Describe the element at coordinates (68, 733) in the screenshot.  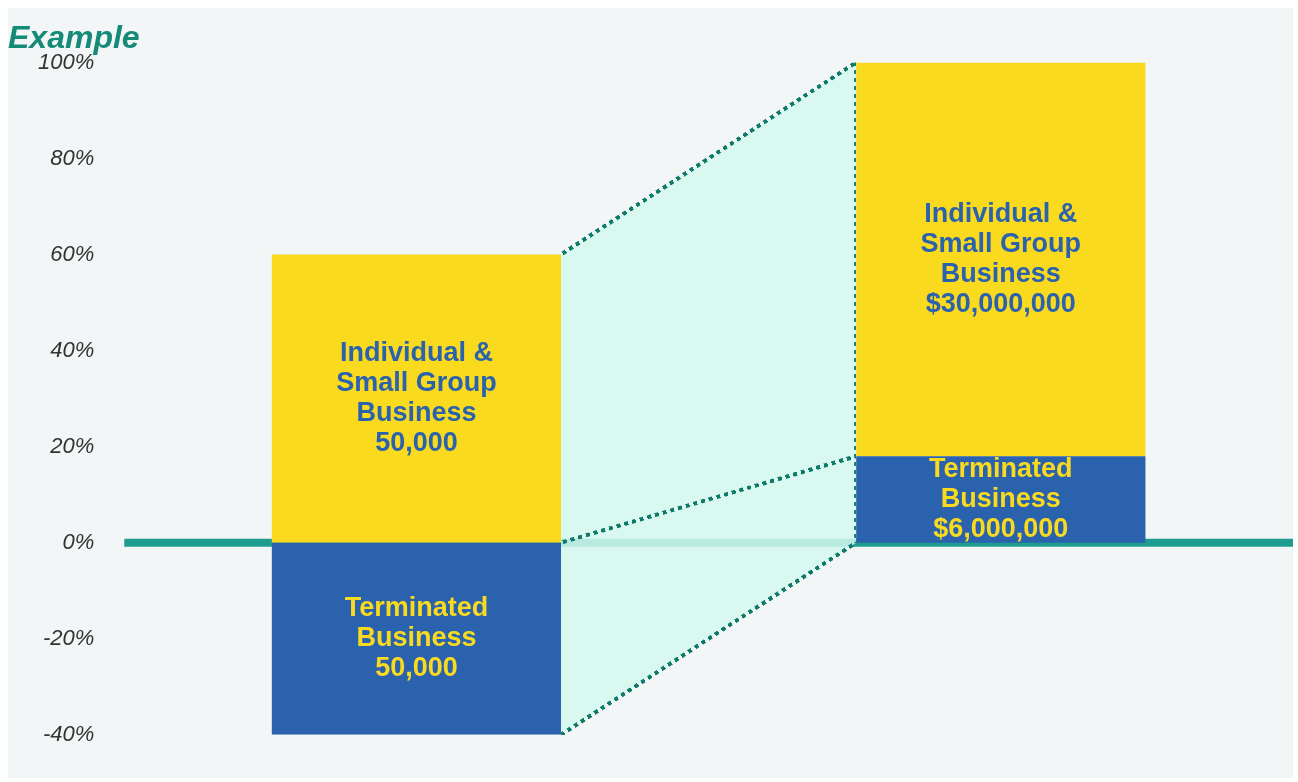
I see `y-tick-label: -40%` at that location.